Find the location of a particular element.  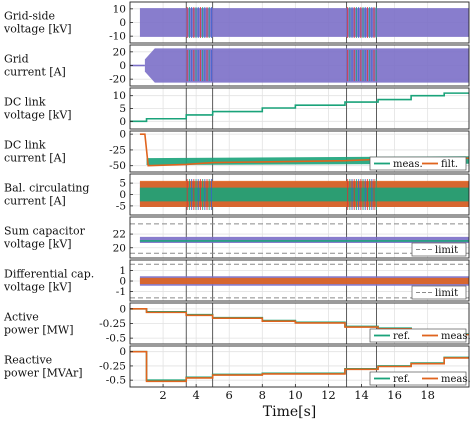

y-tick-label: -20 is located at coordinates (117, 80).